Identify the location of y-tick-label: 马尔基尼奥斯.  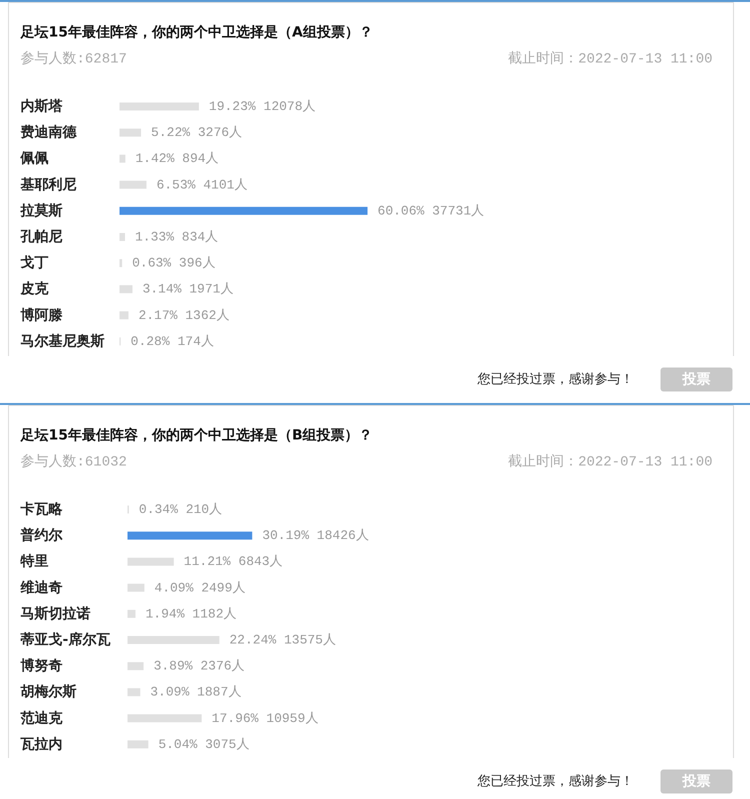
(62, 341).